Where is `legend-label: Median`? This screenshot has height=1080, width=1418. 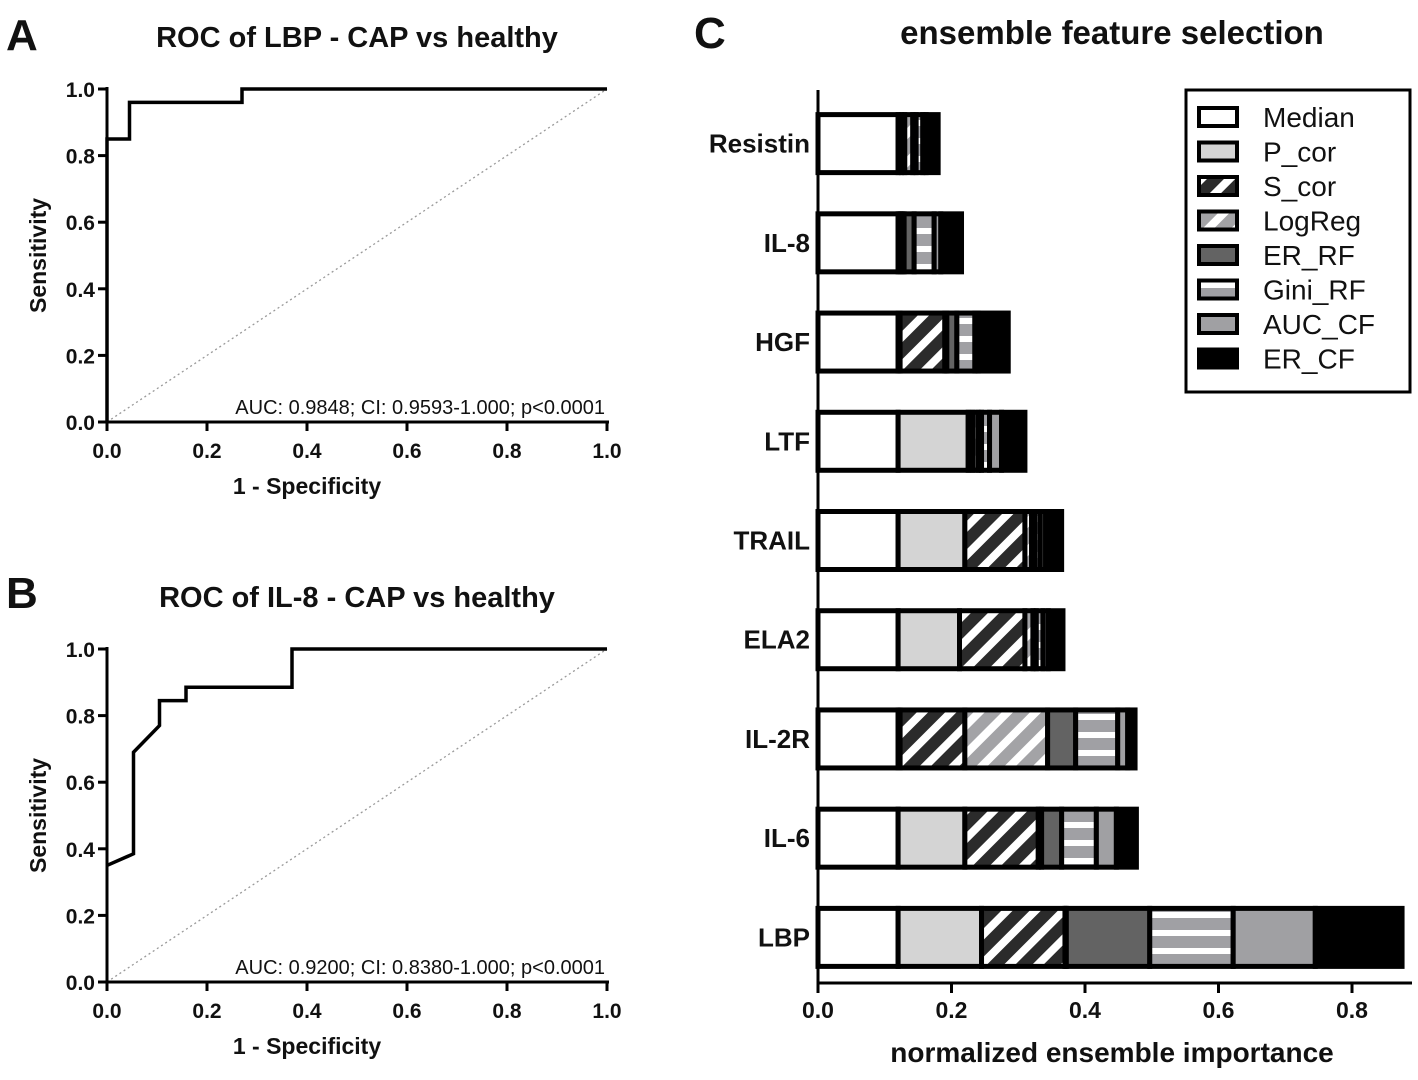
legend-label: Median is located at coordinates (1309, 117).